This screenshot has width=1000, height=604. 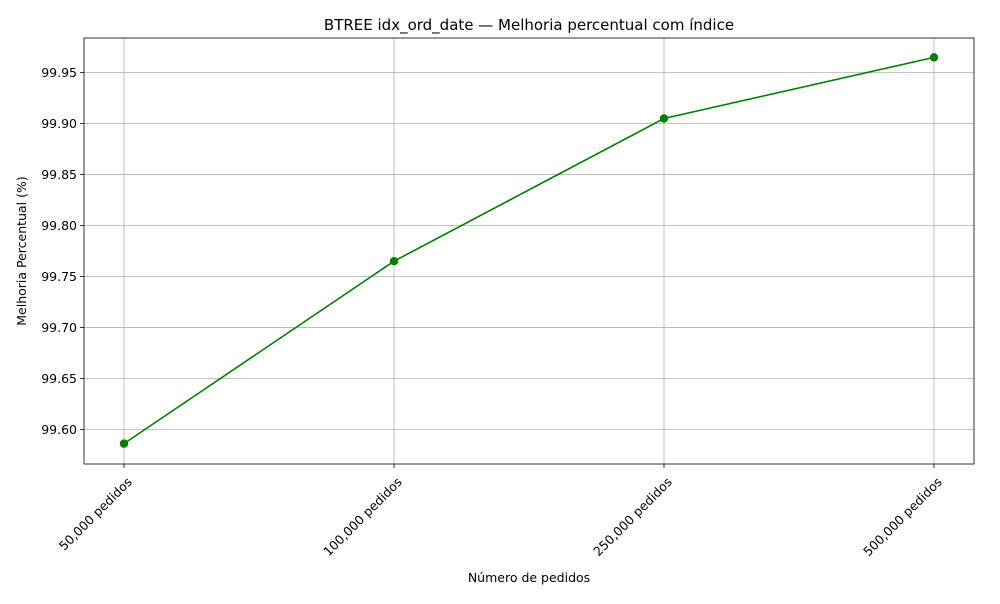 What do you see at coordinates (902, 516) in the screenshot?
I see `x-tick-label: 500,000 pedidos` at bounding box center [902, 516].